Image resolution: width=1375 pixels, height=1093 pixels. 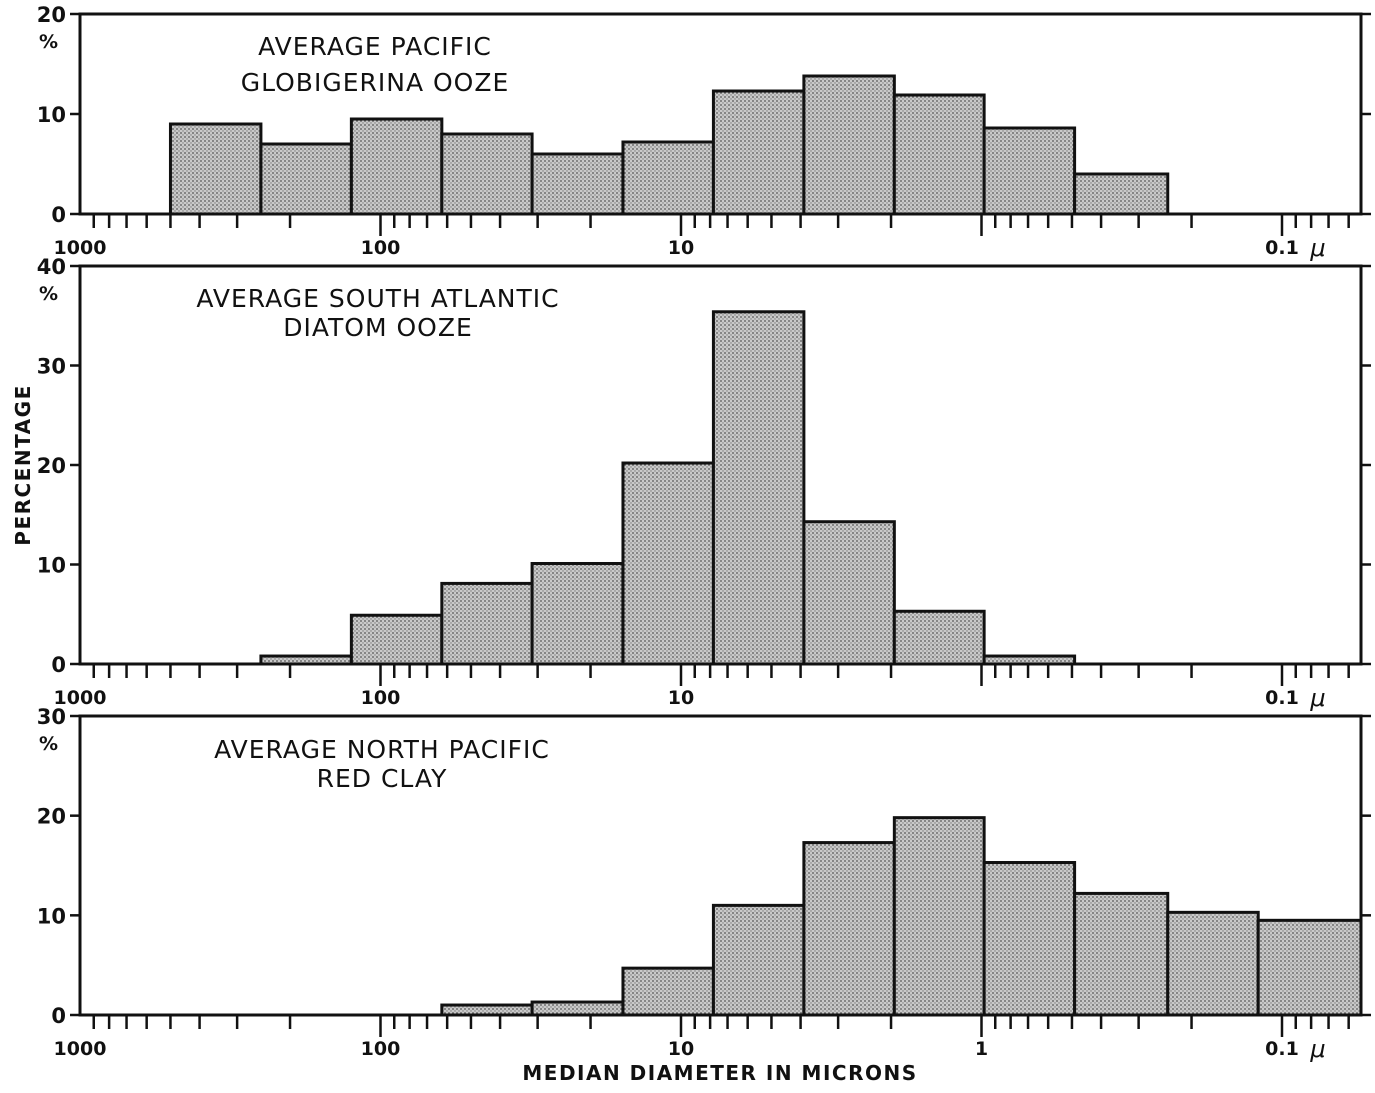 I want to click on panel-title: DIATOM OOZE, so click(x=378, y=327).